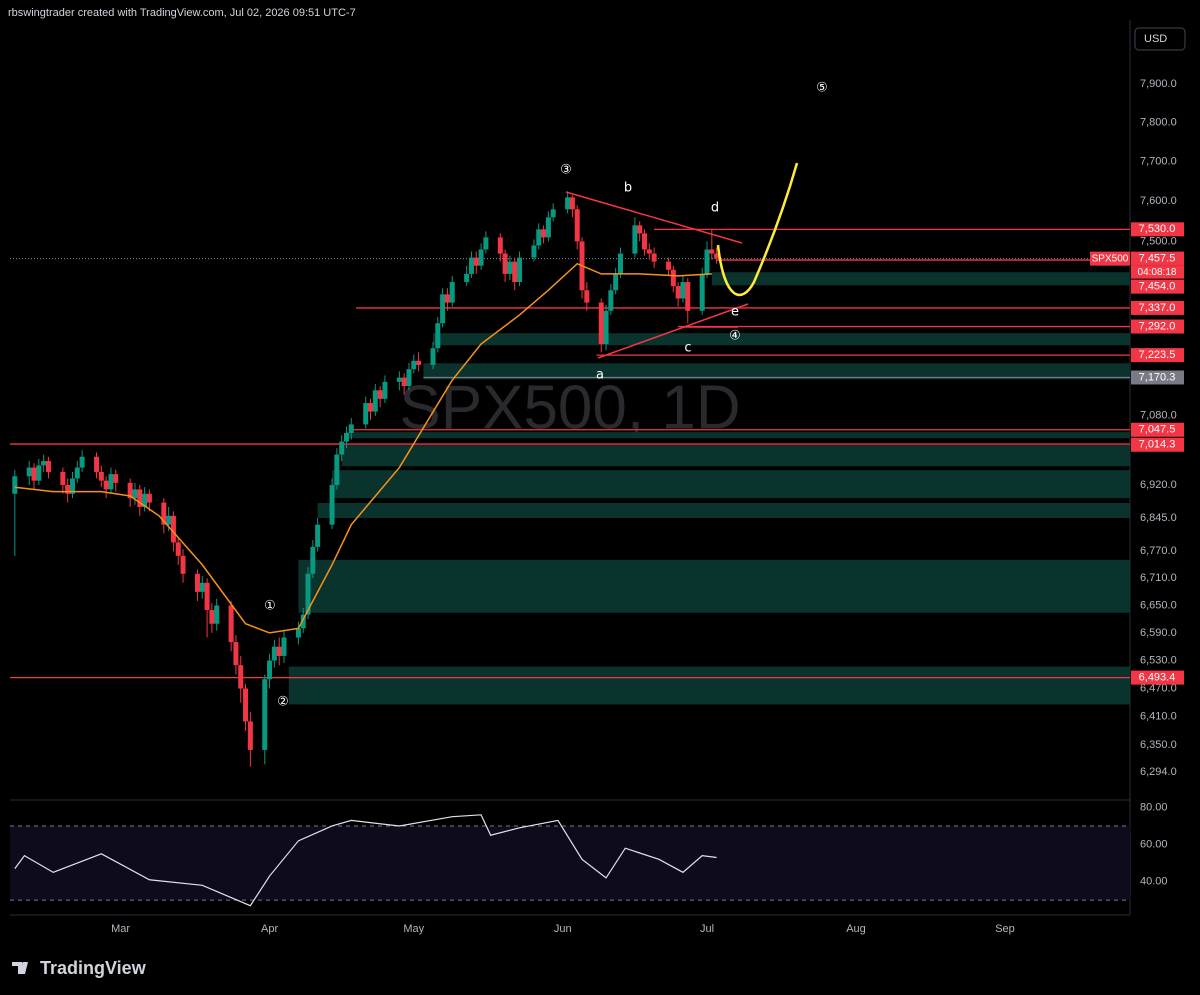  I want to click on rsi-tick-label: 60.00, so click(1154, 844).